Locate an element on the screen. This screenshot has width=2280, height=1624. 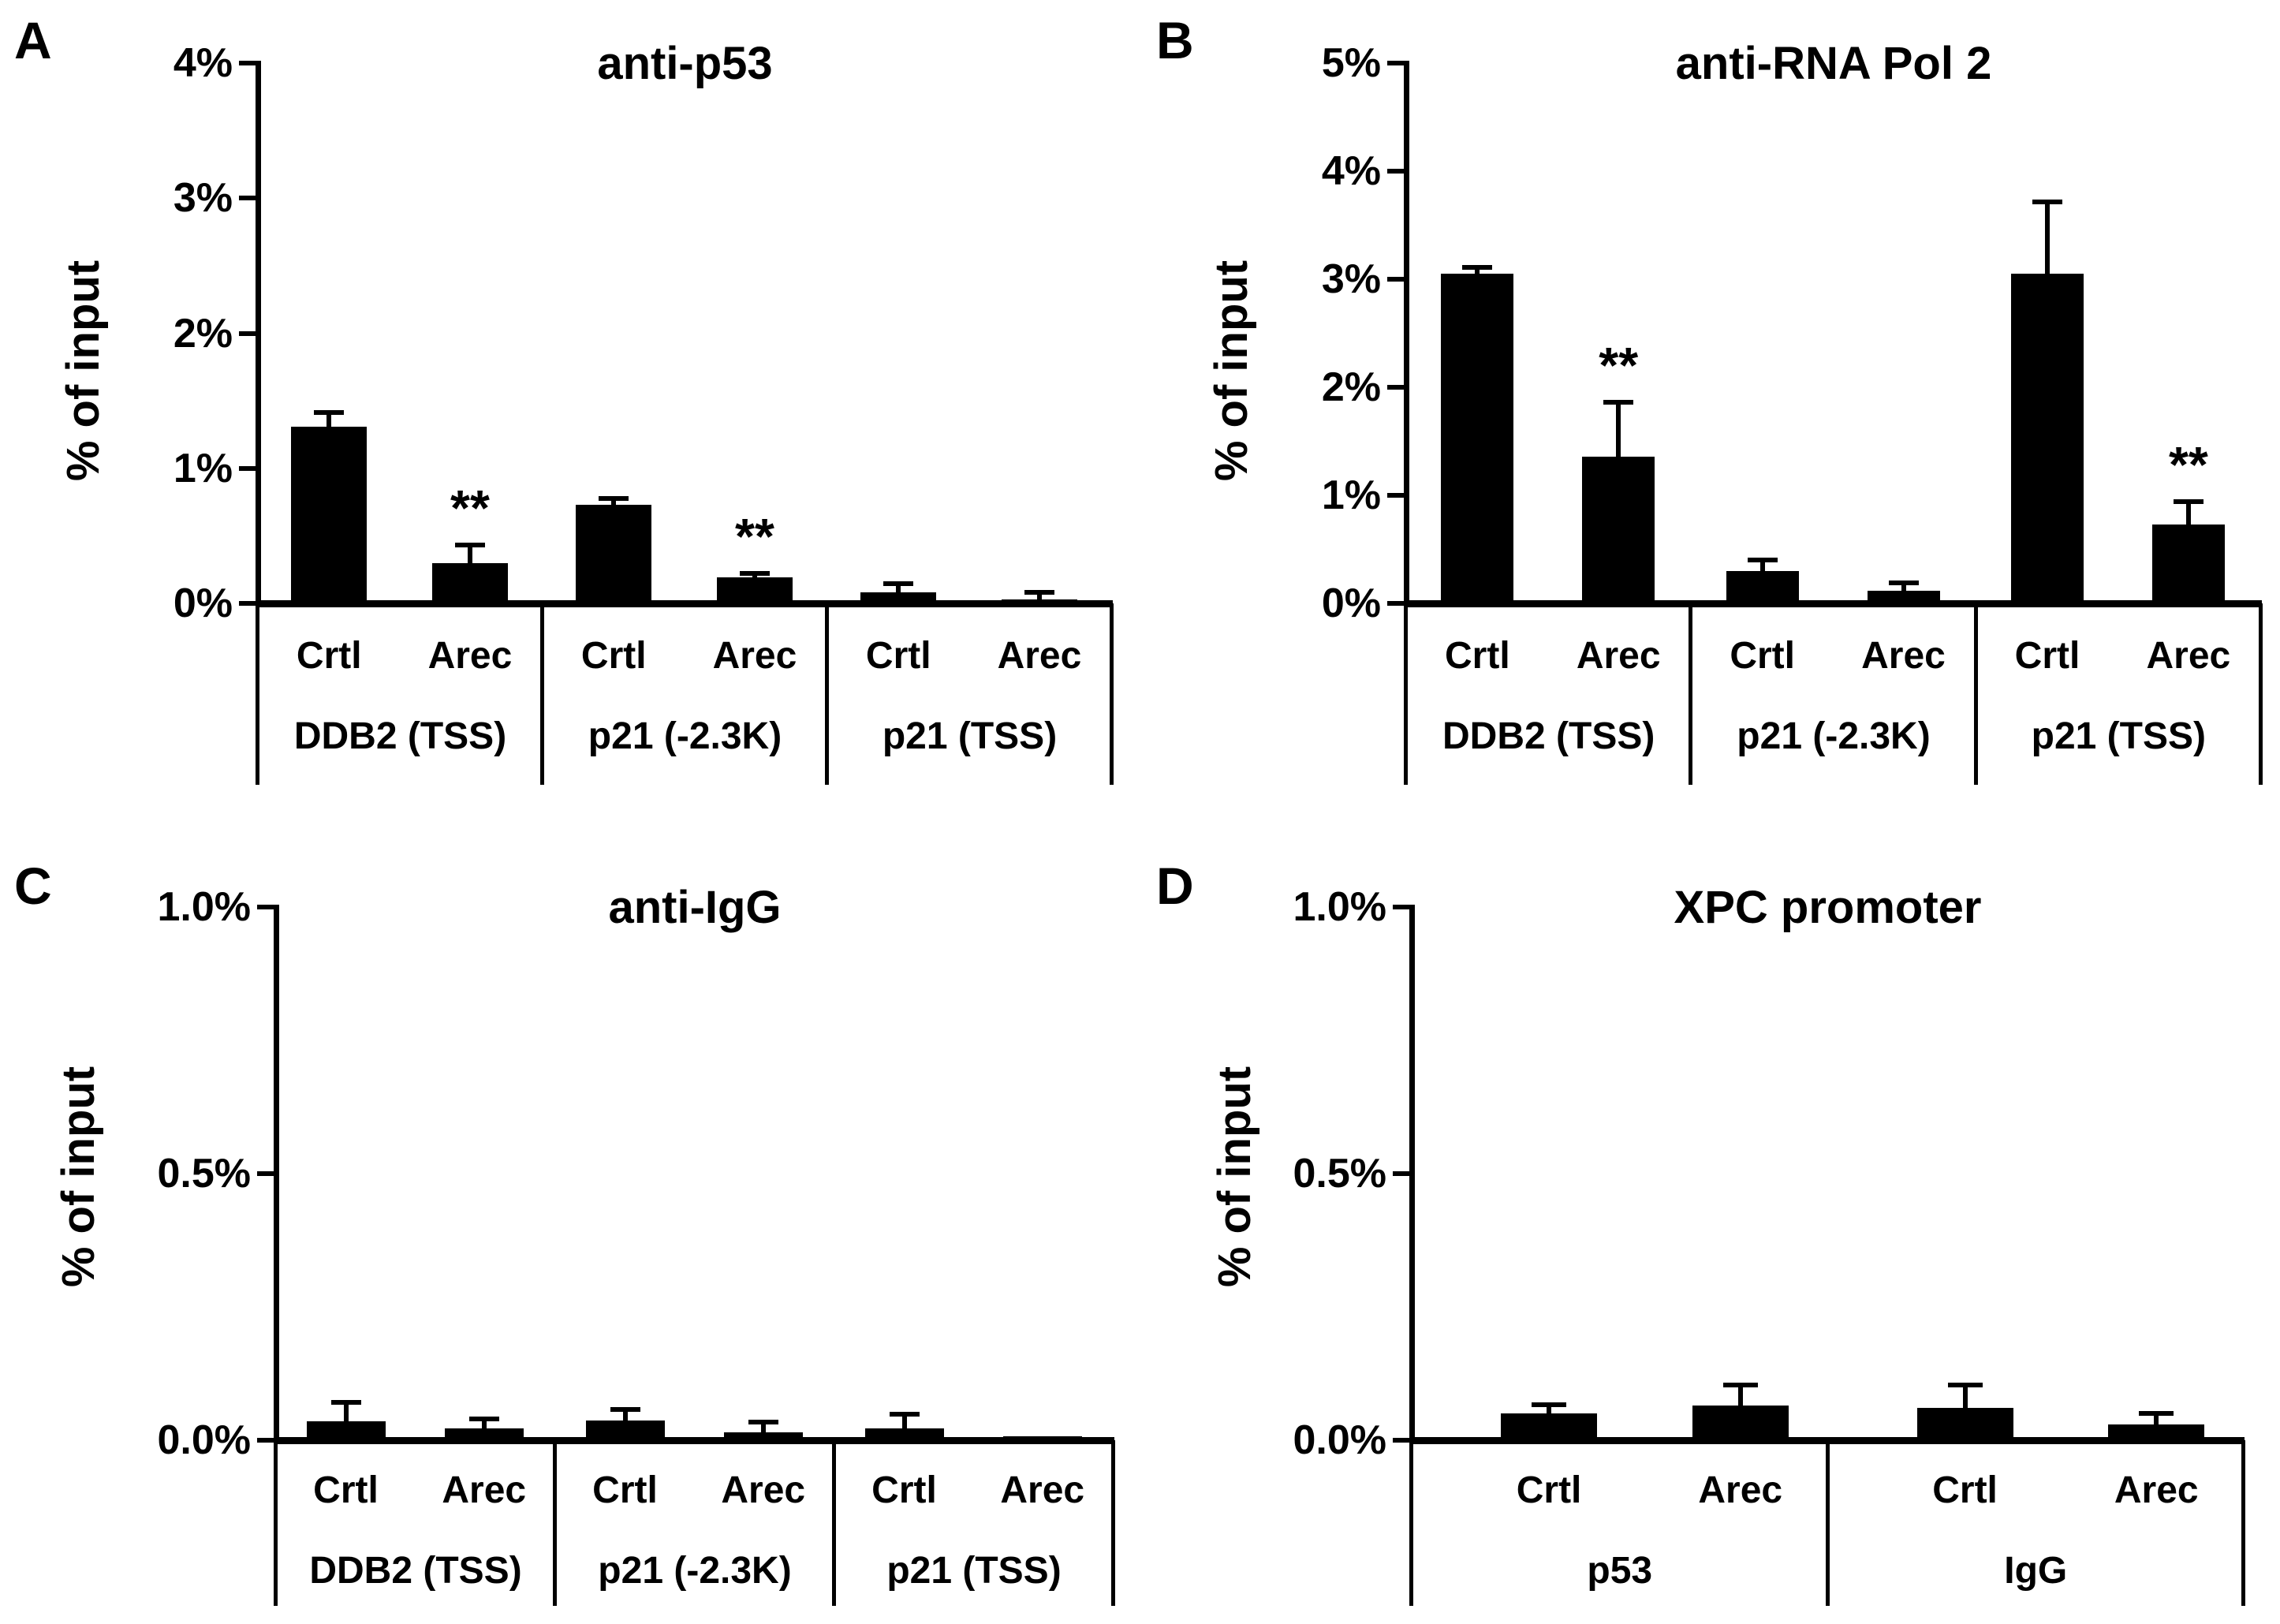
y-tick-label: 5% is located at coordinates (1351, 63).